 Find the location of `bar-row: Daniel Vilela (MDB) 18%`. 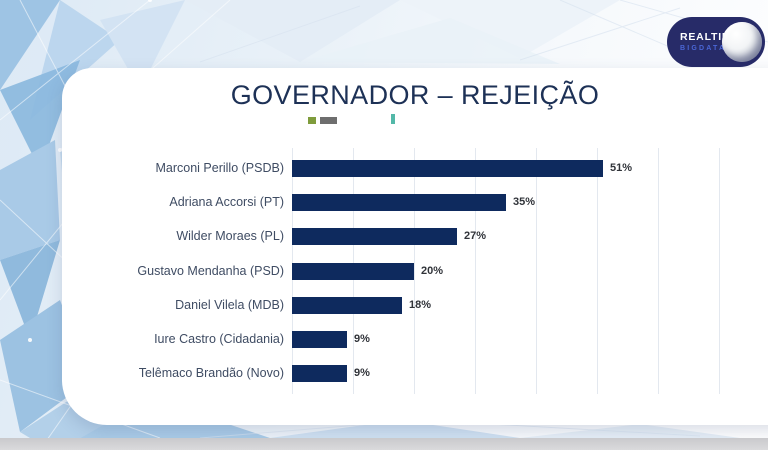

bar-row: Daniel Vilela (MDB) 18% is located at coordinates (415, 305).